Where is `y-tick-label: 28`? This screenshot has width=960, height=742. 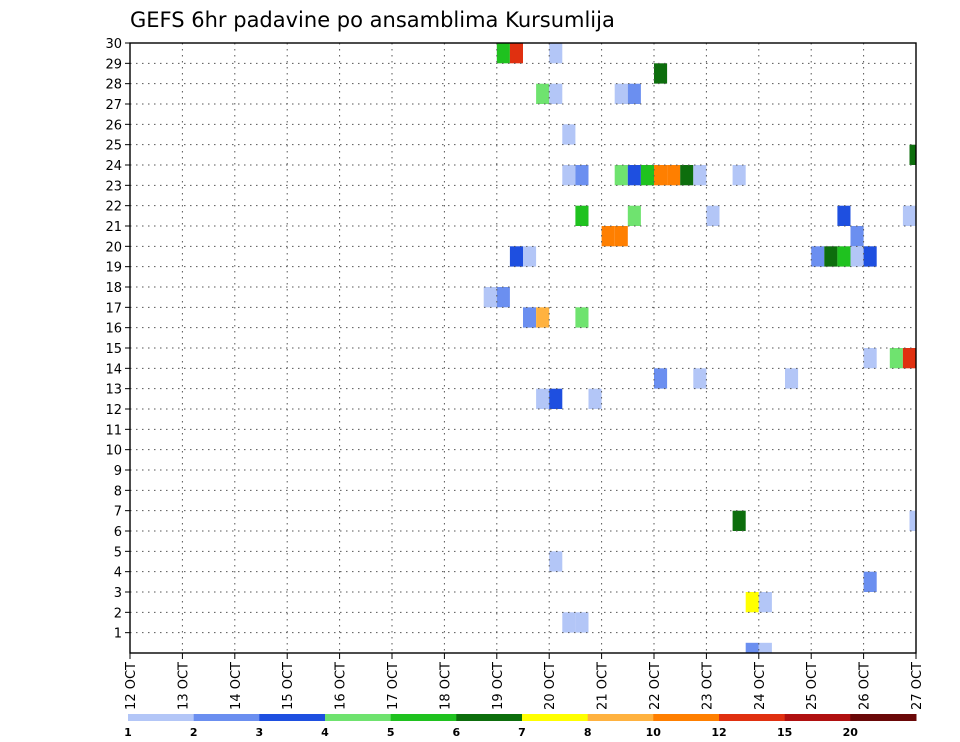
y-tick-label: 28 is located at coordinates (113, 85).